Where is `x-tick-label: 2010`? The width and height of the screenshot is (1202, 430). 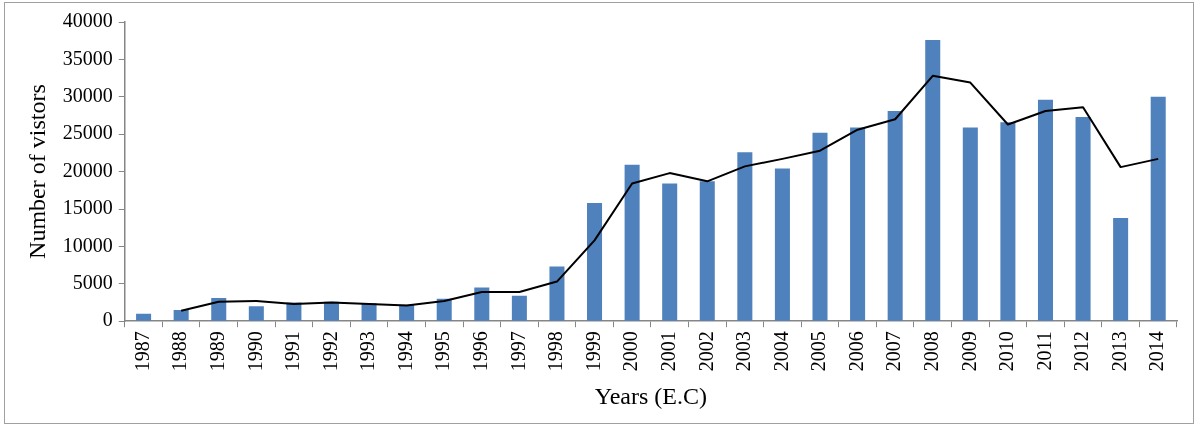 x-tick-label: 2010 is located at coordinates (1006, 351).